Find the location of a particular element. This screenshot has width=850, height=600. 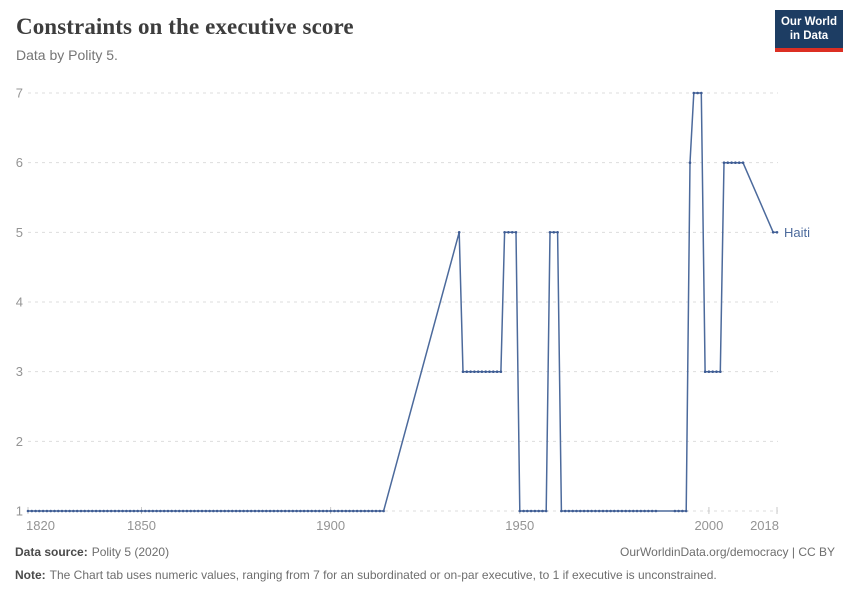

series-label-haiti: Haiti is located at coordinates (797, 232).